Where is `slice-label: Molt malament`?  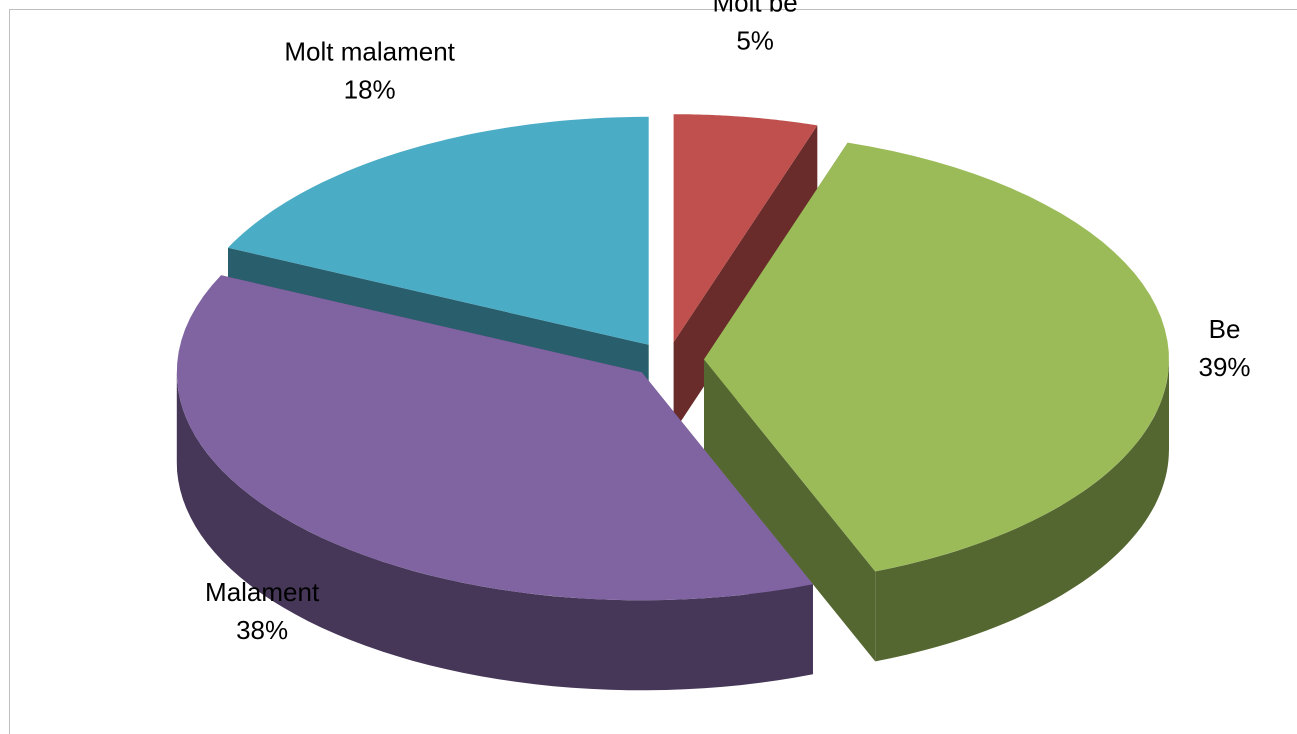
slice-label: Molt malament is located at coordinates (369, 51).